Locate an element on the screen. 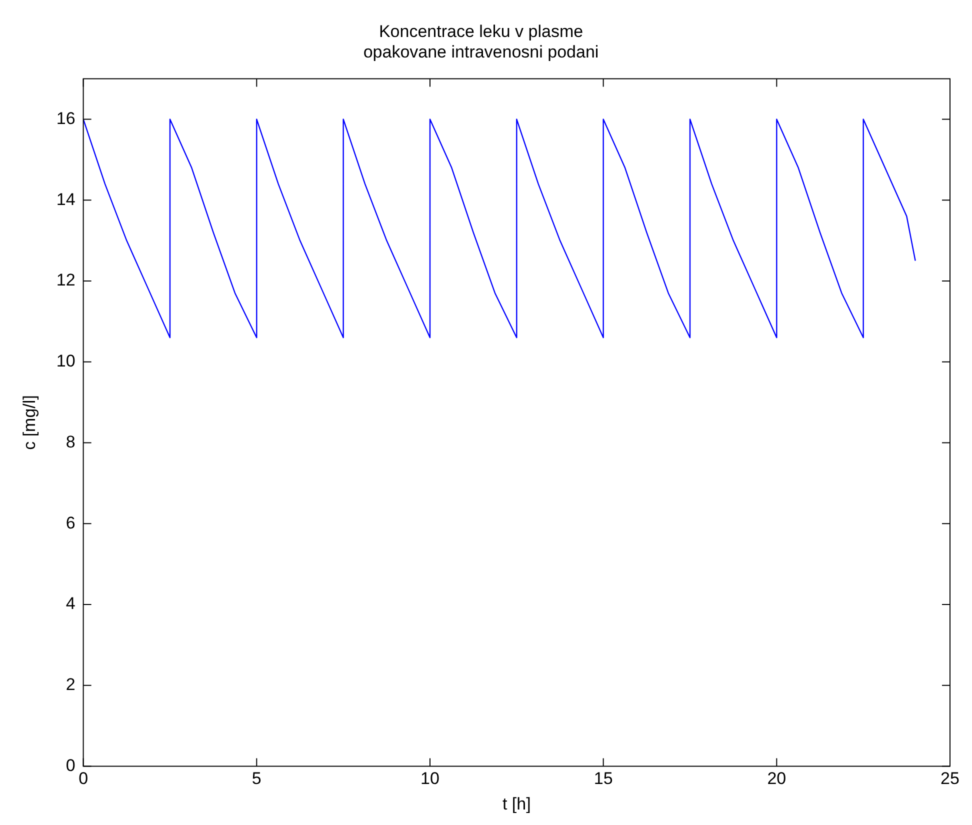  x-tick-label: 0 is located at coordinates (83, 778).